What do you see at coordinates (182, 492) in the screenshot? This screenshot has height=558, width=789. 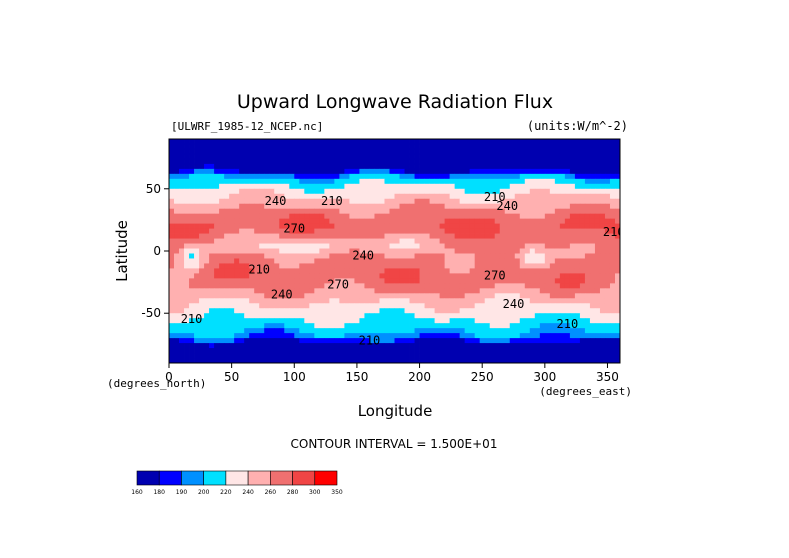 I see `colorbar-label: 190` at bounding box center [182, 492].